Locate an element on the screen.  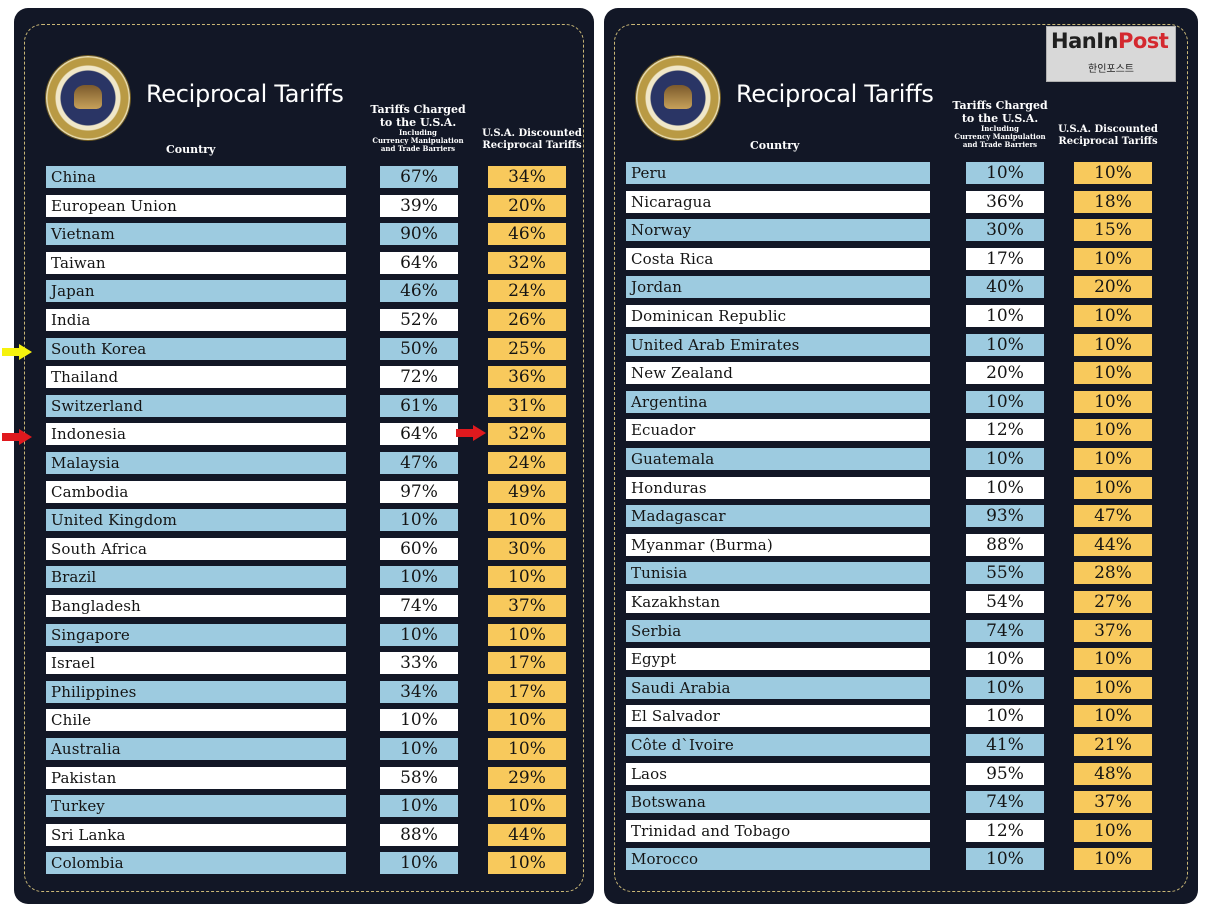
country-cell: Pakistan is located at coordinates (196, 777).